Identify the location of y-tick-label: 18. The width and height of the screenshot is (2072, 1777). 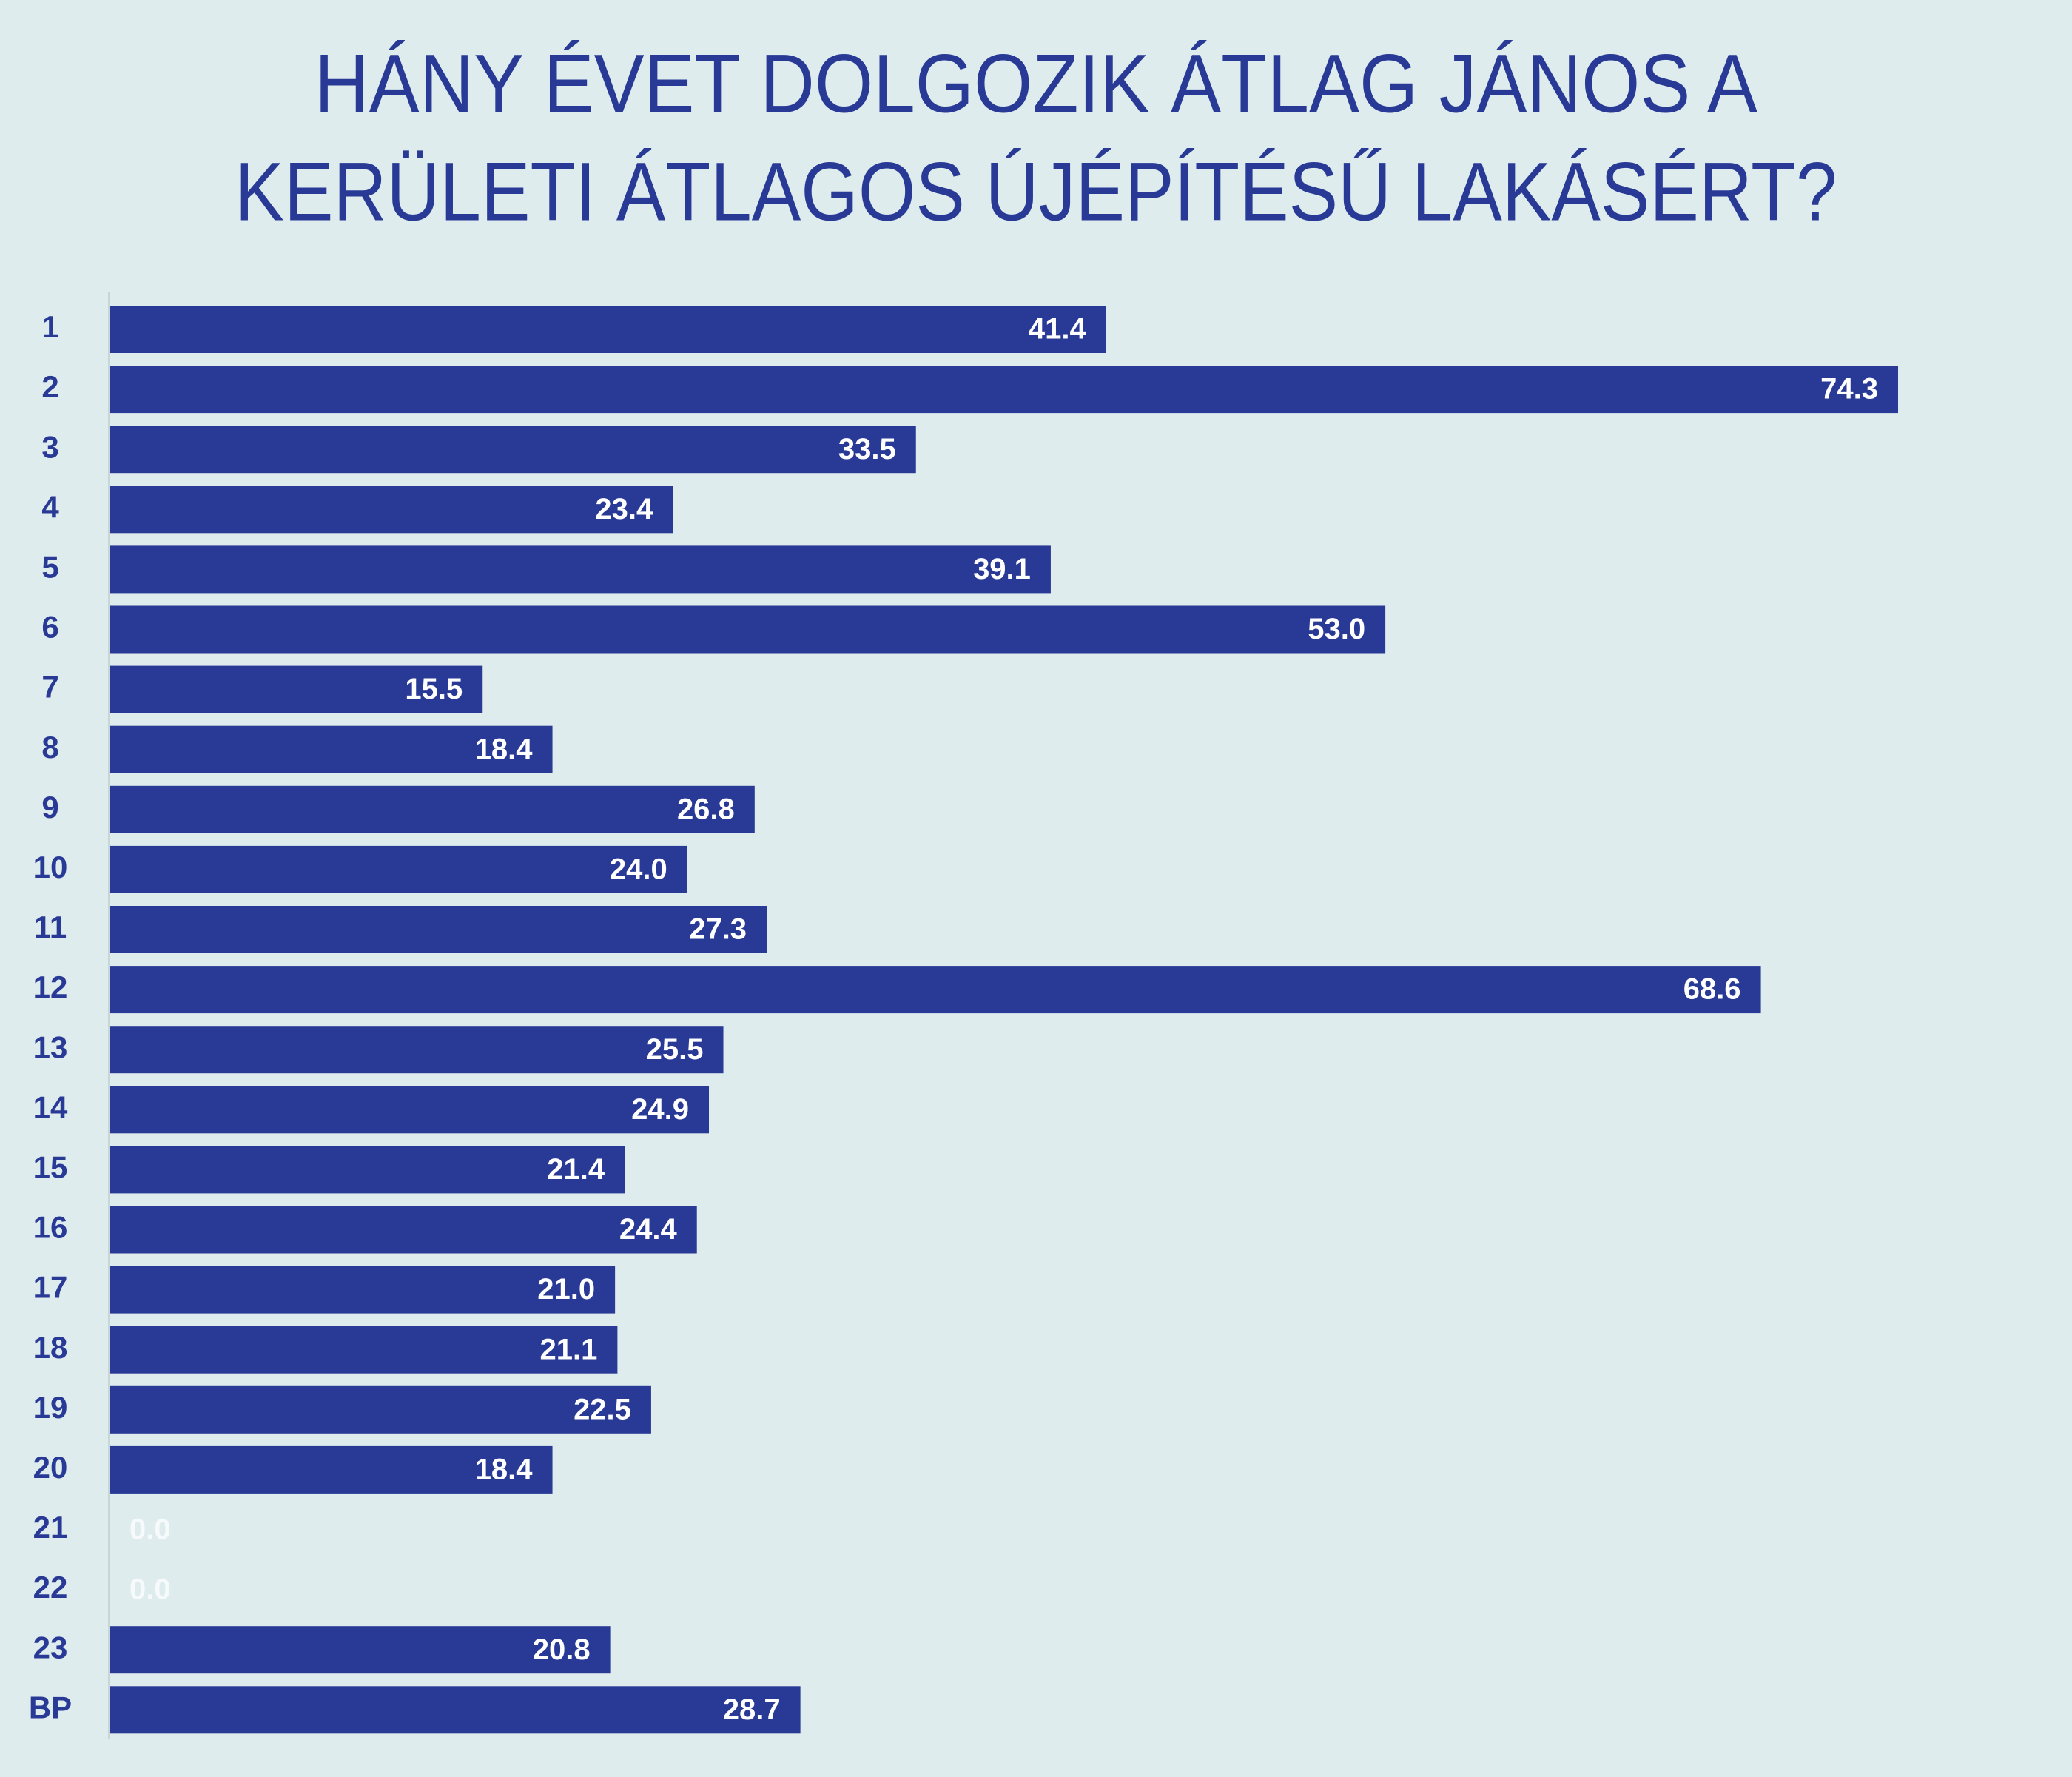
(50, 1347).